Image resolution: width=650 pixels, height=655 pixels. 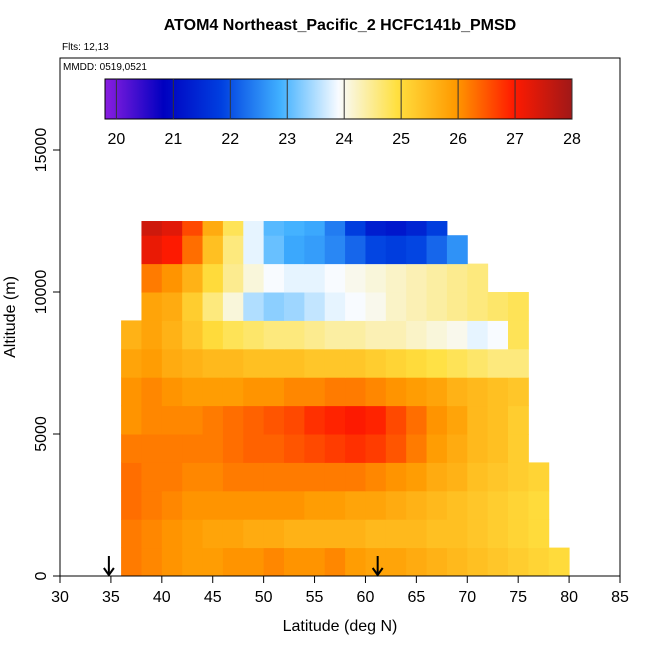 I want to click on x-tick-label: 35, so click(x=111, y=597).